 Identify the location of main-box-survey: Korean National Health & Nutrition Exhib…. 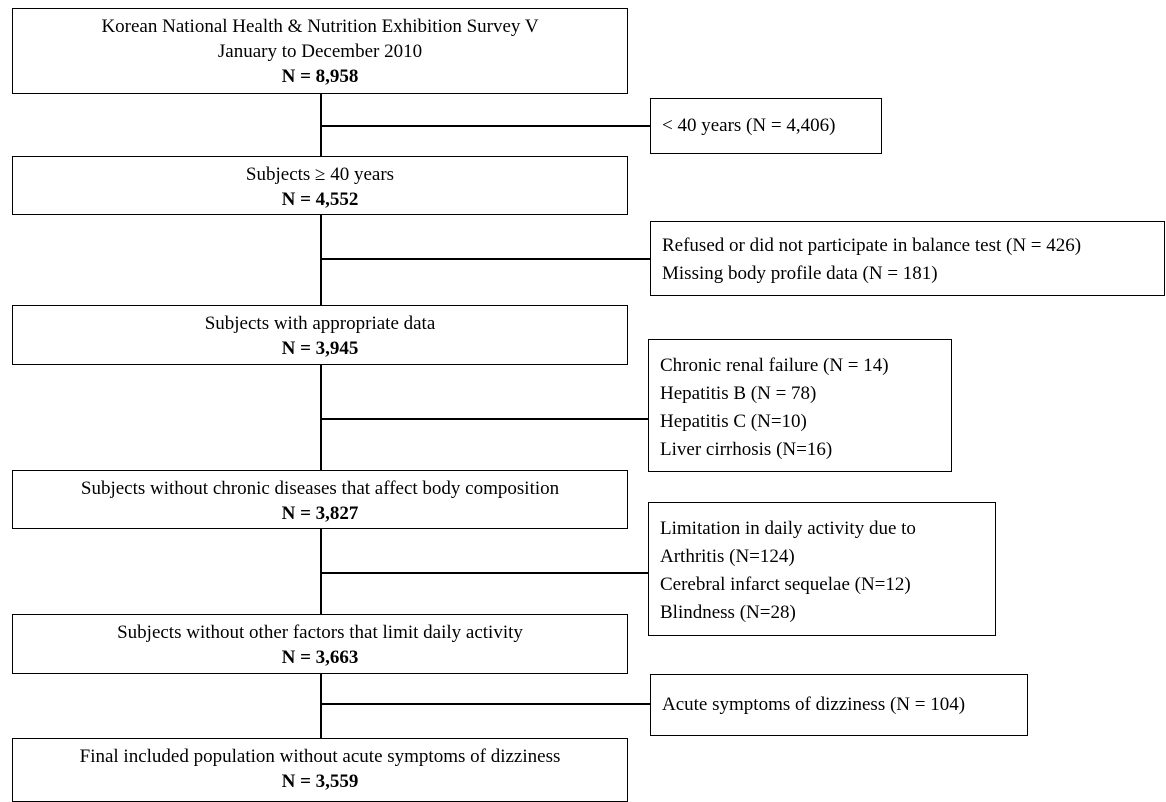
(320, 51).